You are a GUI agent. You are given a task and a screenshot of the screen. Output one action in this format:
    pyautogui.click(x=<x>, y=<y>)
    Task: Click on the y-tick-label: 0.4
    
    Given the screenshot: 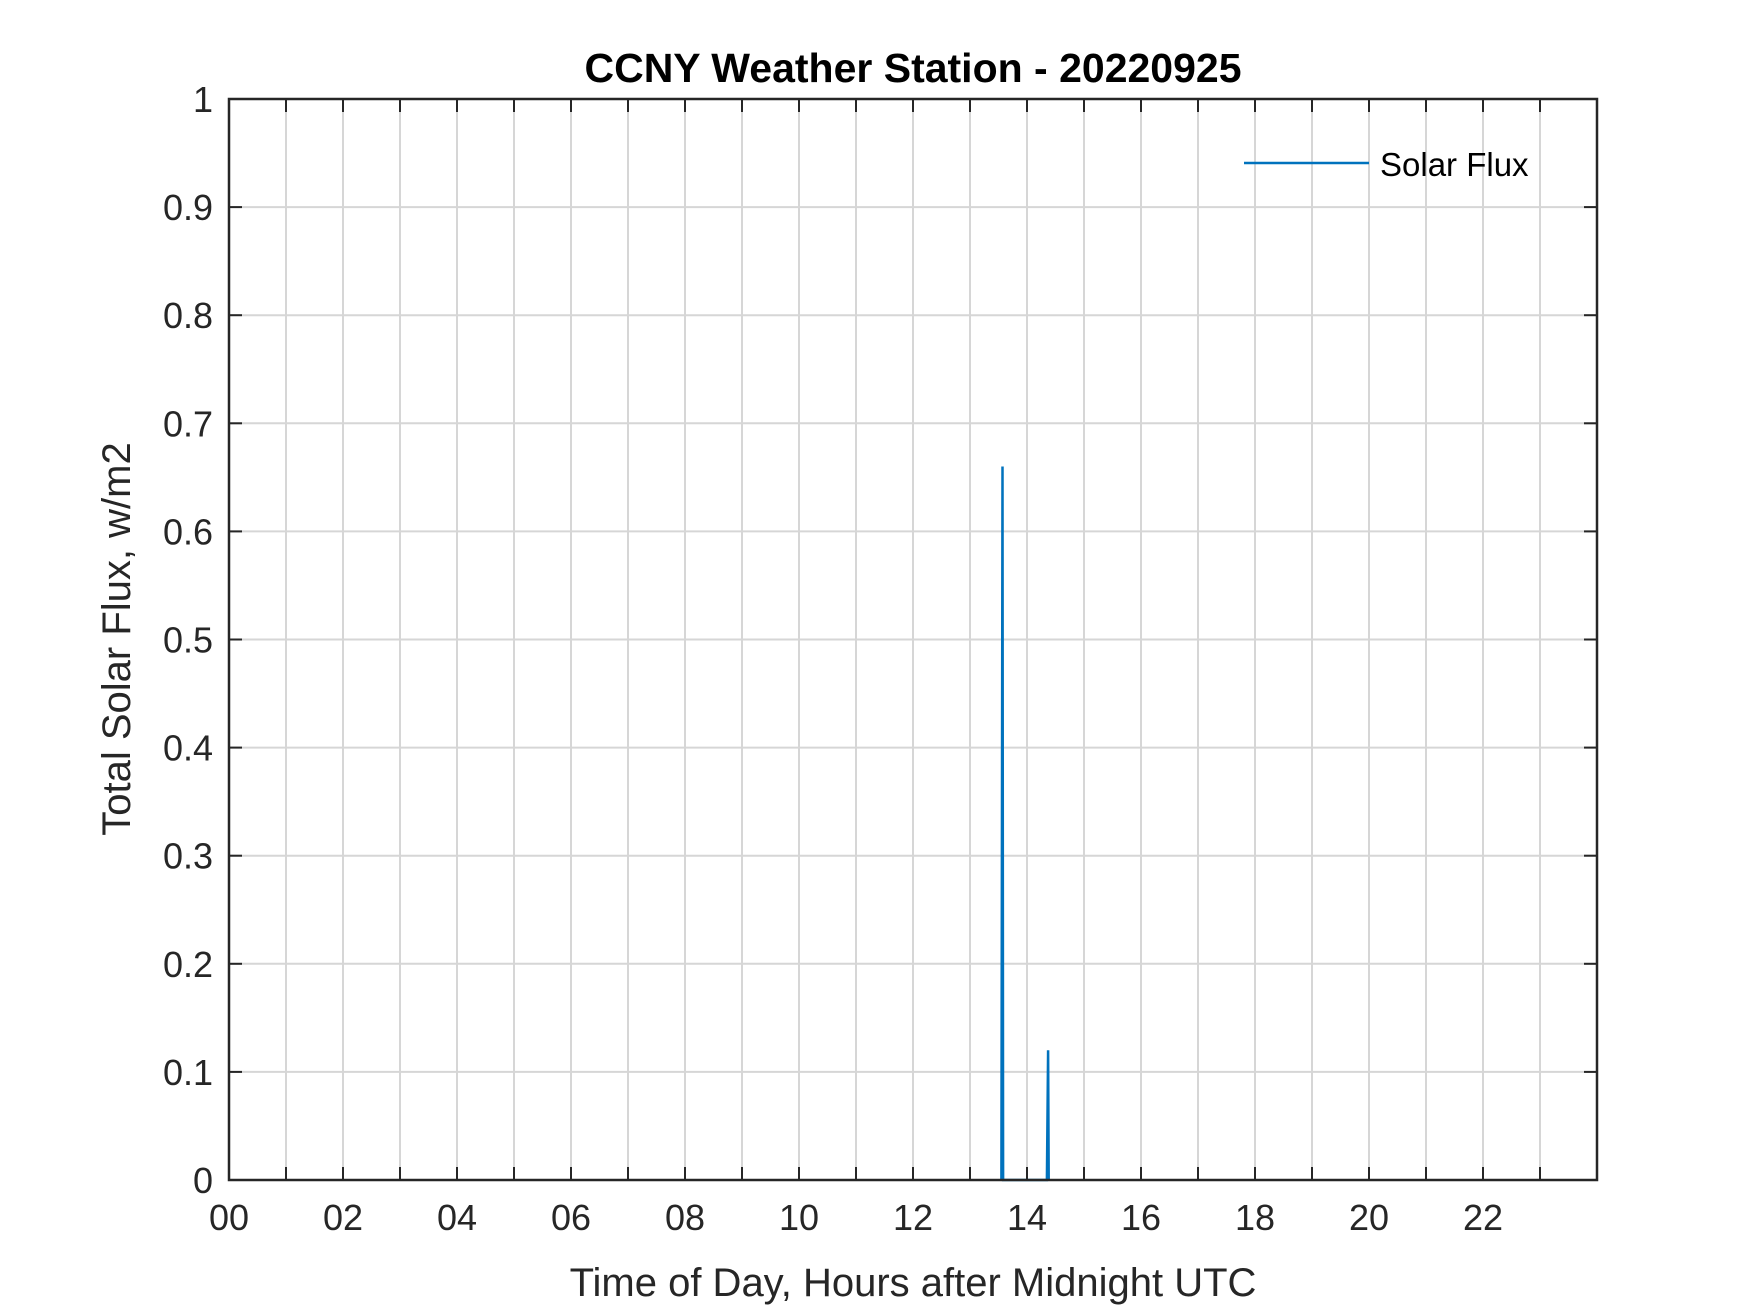 What is the action you would take?
    pyautogui.click(x=188, y=748)
    